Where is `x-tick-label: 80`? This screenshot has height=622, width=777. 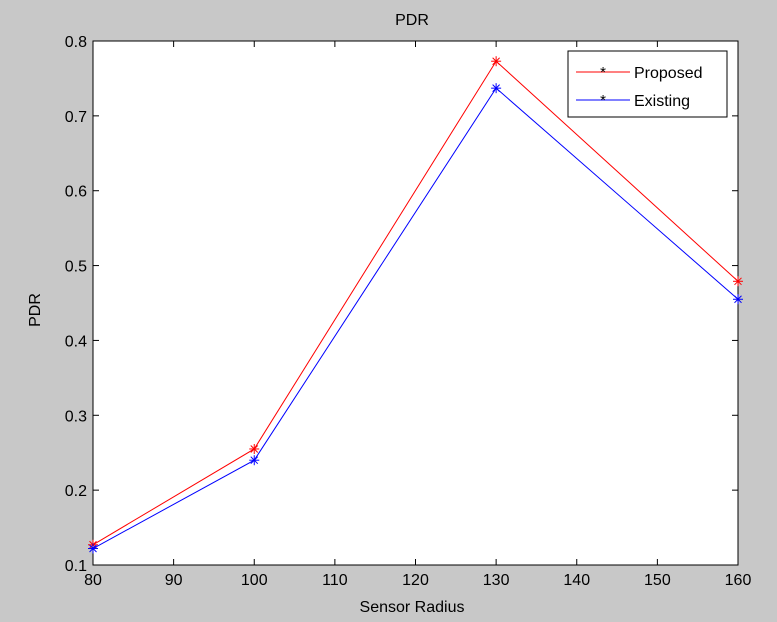 x-tick-label: 80 is located at coordinates (93, 580).